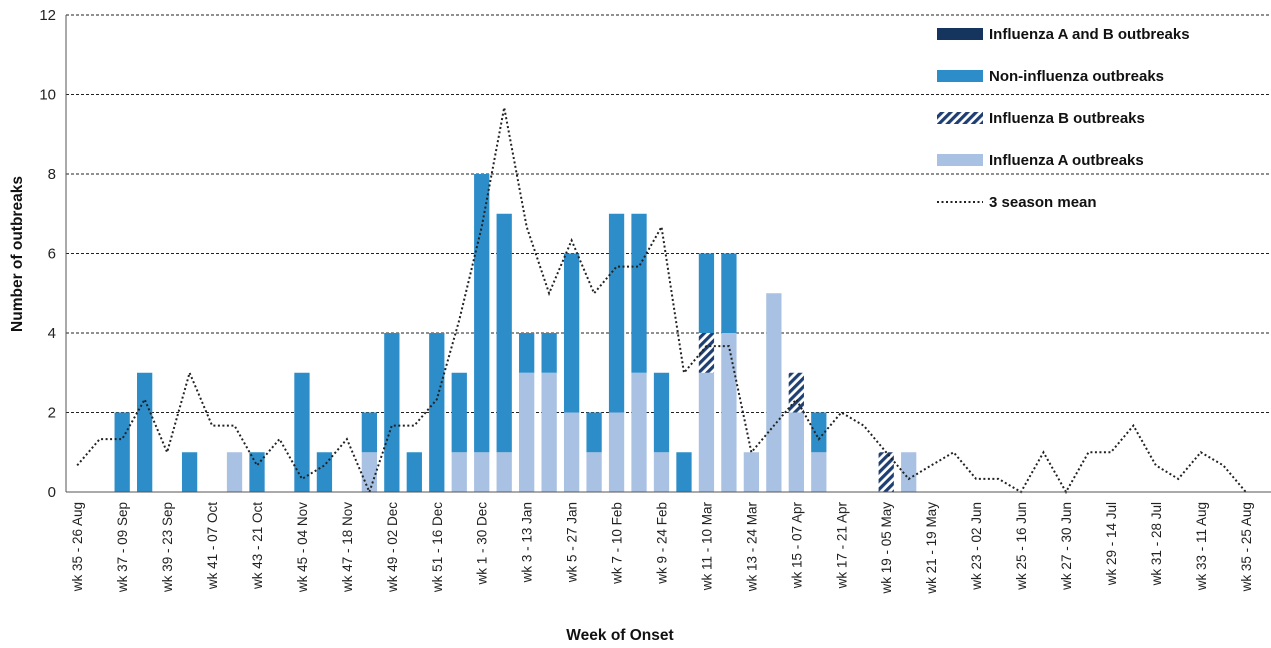  I want to click on x-tick-label: wk 19 - 05 May, so click(886, 548).